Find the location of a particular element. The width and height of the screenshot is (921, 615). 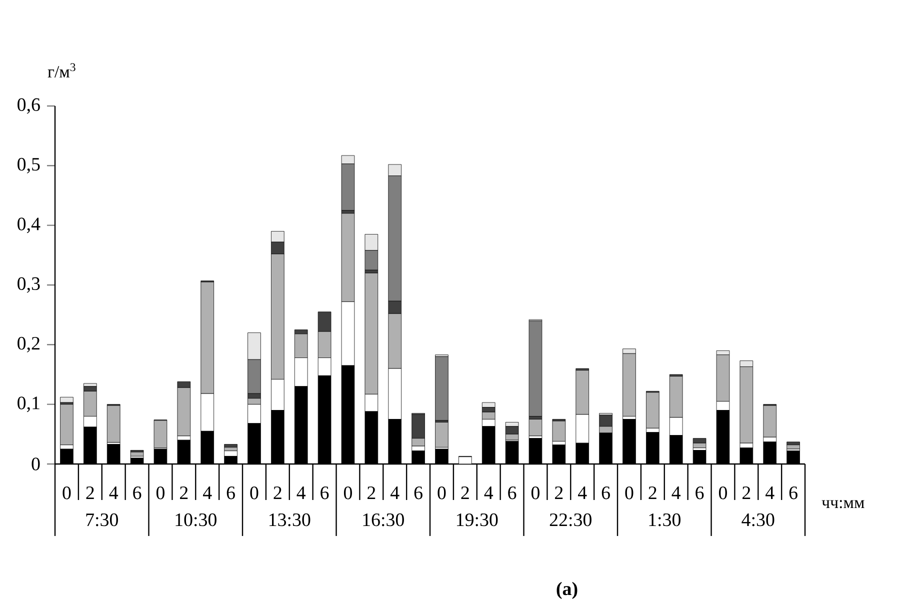

y-tick-label: 0,1 is located at coordinates (29, 404).